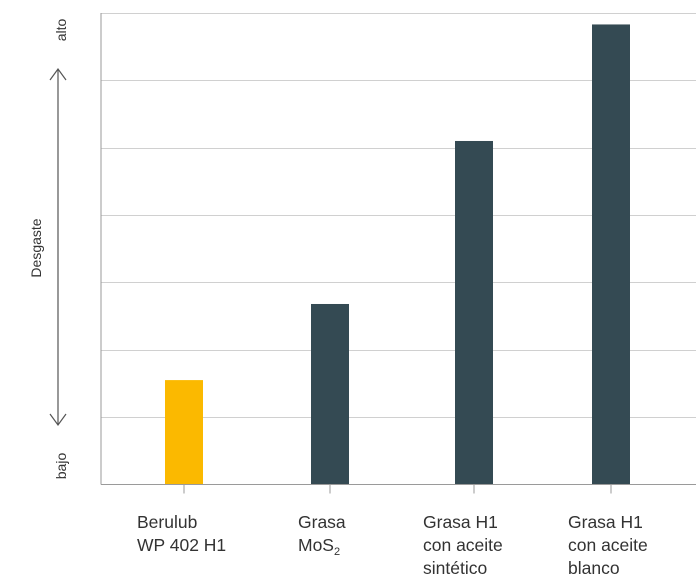 This screenshot has width=696, height=583. I want to click on y-axis-annotation: alto Desgaste bajo, so click(48, 249).